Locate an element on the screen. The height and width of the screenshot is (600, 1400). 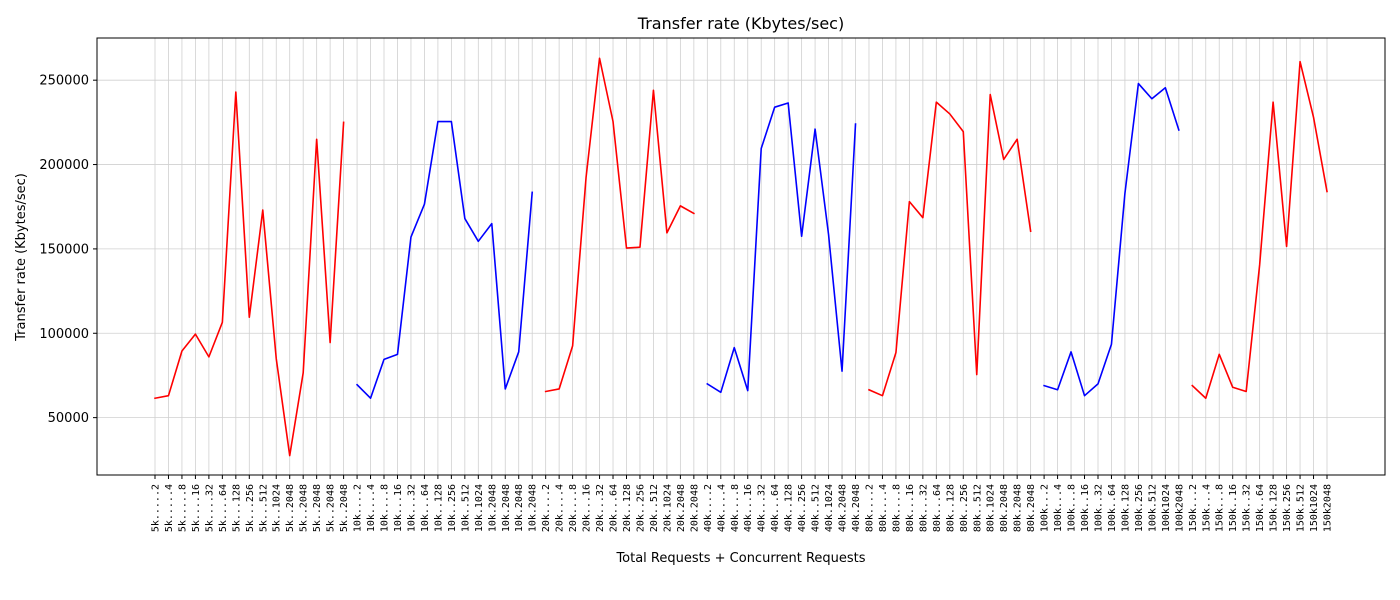
x-tick-label: 150k..32 is located at coordinates (1247, 508).